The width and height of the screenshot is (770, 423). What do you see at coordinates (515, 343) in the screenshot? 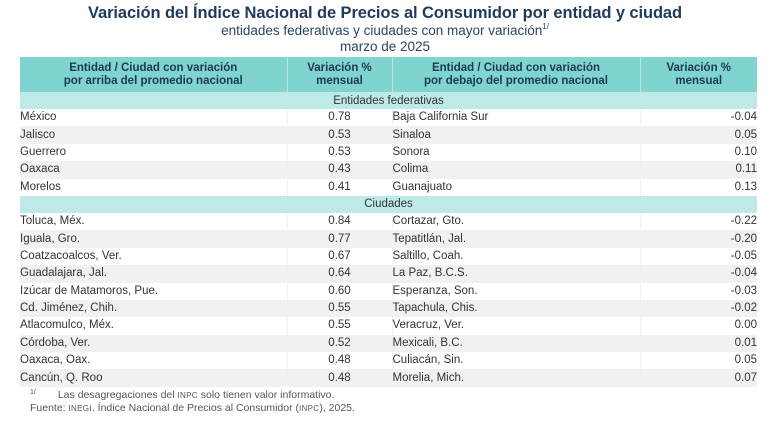
I see `cell-below-name: Mexicali, B.C.` at bounding box center [515, 343].